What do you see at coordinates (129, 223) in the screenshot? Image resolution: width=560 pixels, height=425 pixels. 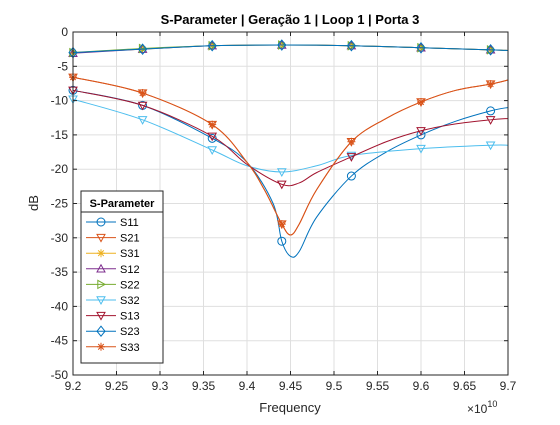 I see `legend-label: S11` at bounding box center [129, 223].